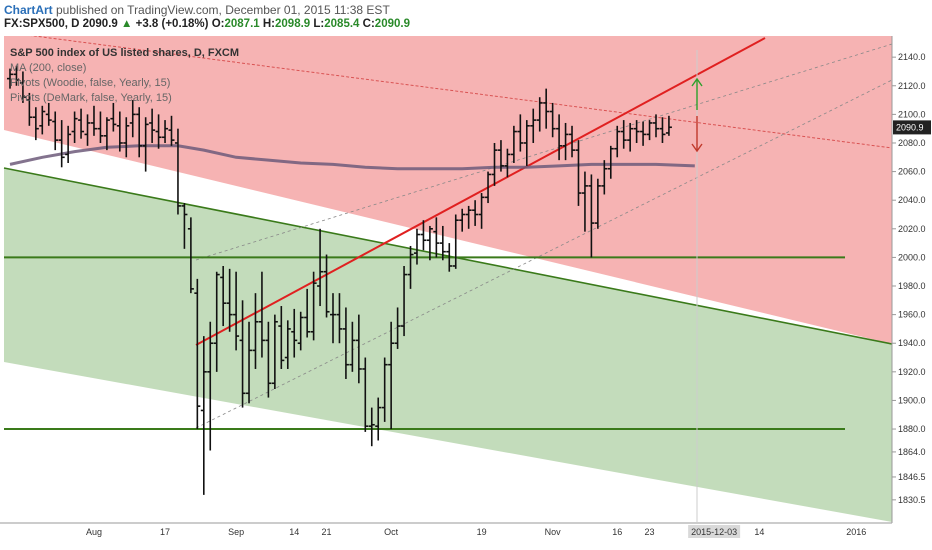 The image size is (932, 550). What do you see at coordinates (912, 200) in the screenshot?
I see `y-tick-label: 2040.0` at bounding box center [912, 200].